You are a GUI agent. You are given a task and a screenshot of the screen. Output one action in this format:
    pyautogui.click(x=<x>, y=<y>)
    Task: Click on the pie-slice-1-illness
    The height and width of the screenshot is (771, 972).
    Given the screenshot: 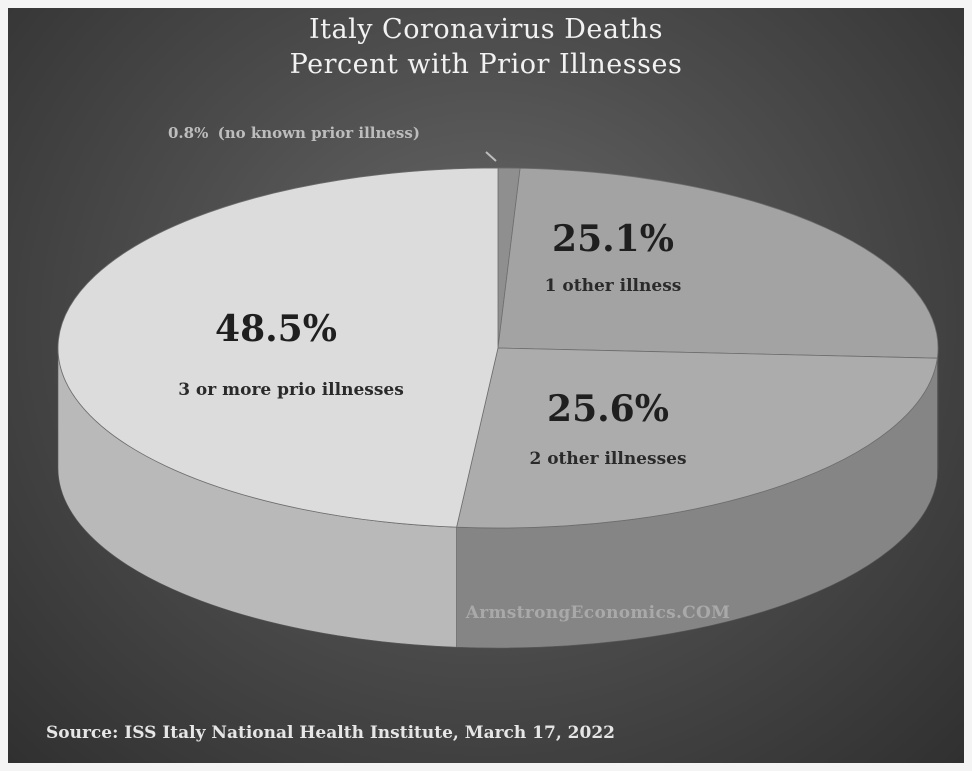 What is the action you would take?
    pyautogui.click(x=718, y=263)
    